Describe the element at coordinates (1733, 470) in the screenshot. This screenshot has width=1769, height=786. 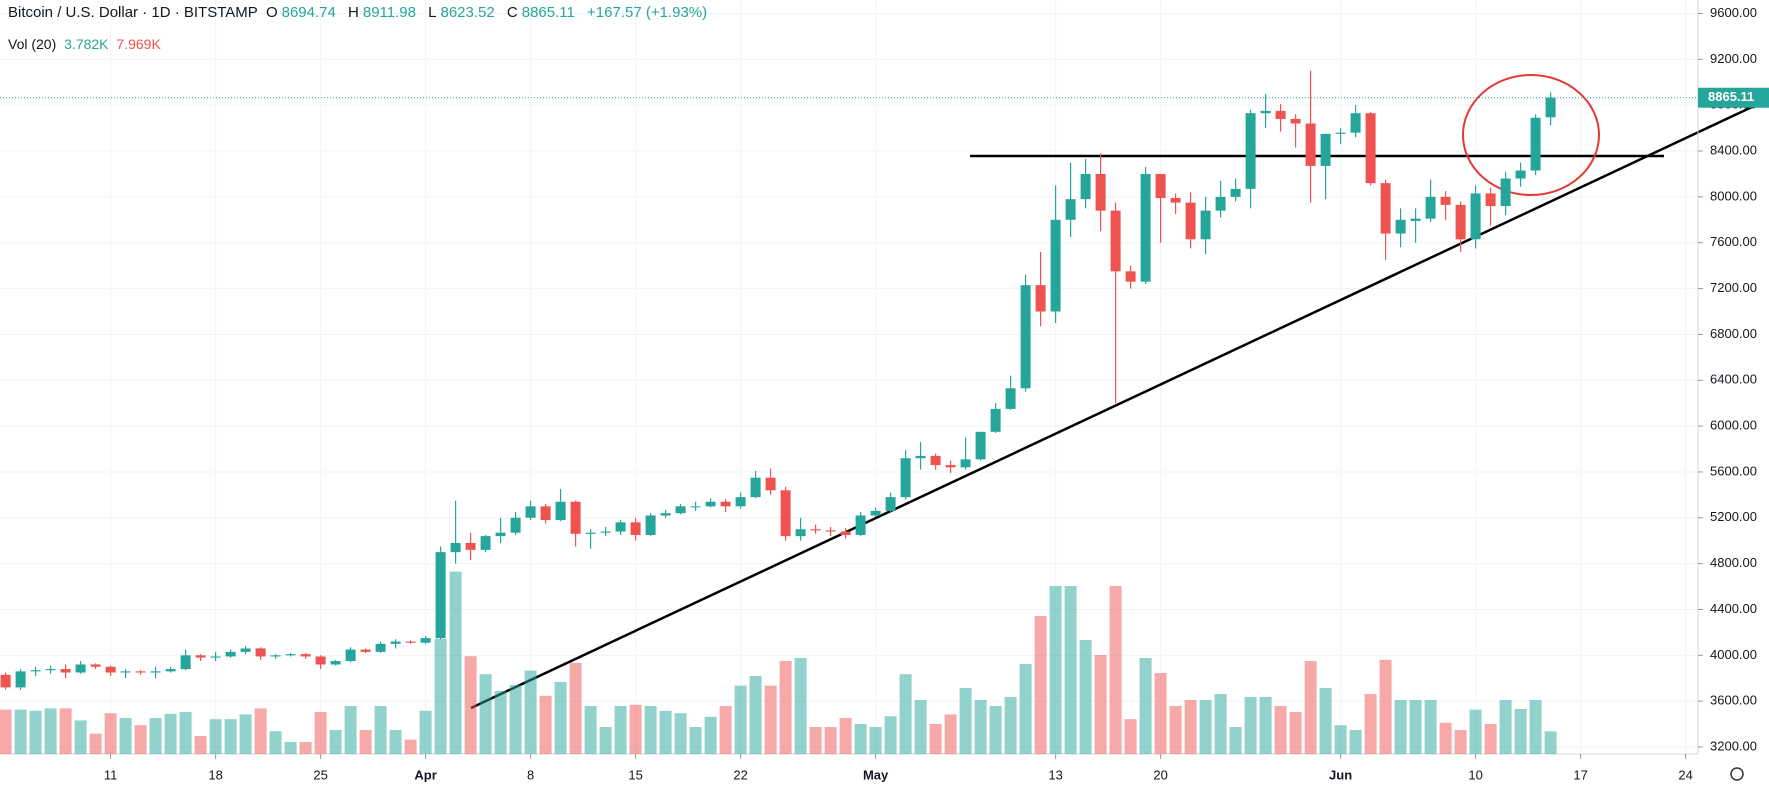
I see `y-tick-label: 5600.00` at that location.